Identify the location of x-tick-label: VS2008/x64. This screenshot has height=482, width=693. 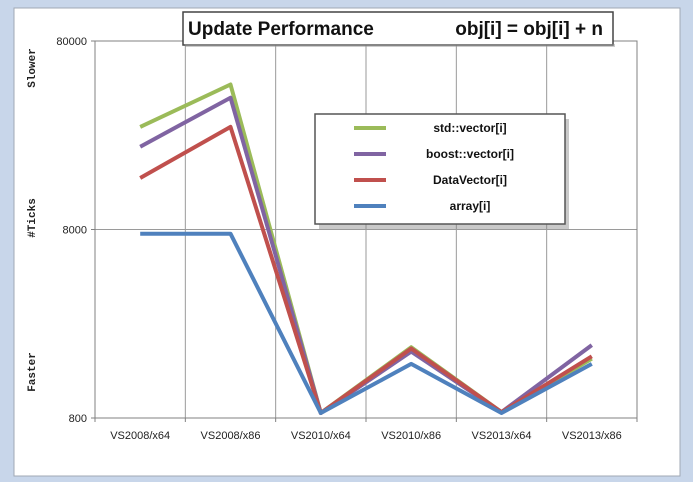
(140, 436).